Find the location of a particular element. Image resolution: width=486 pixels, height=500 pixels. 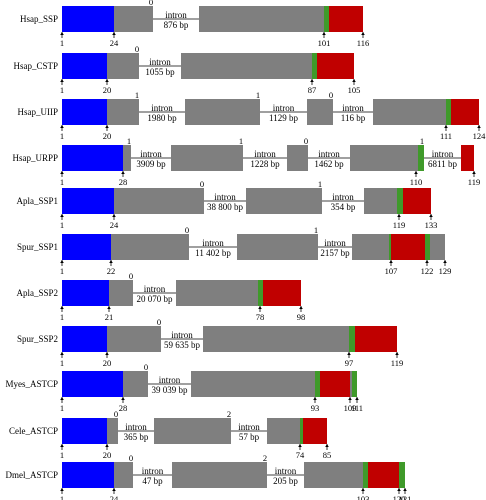

position-number: 121 is located at coordinates (405, 497).